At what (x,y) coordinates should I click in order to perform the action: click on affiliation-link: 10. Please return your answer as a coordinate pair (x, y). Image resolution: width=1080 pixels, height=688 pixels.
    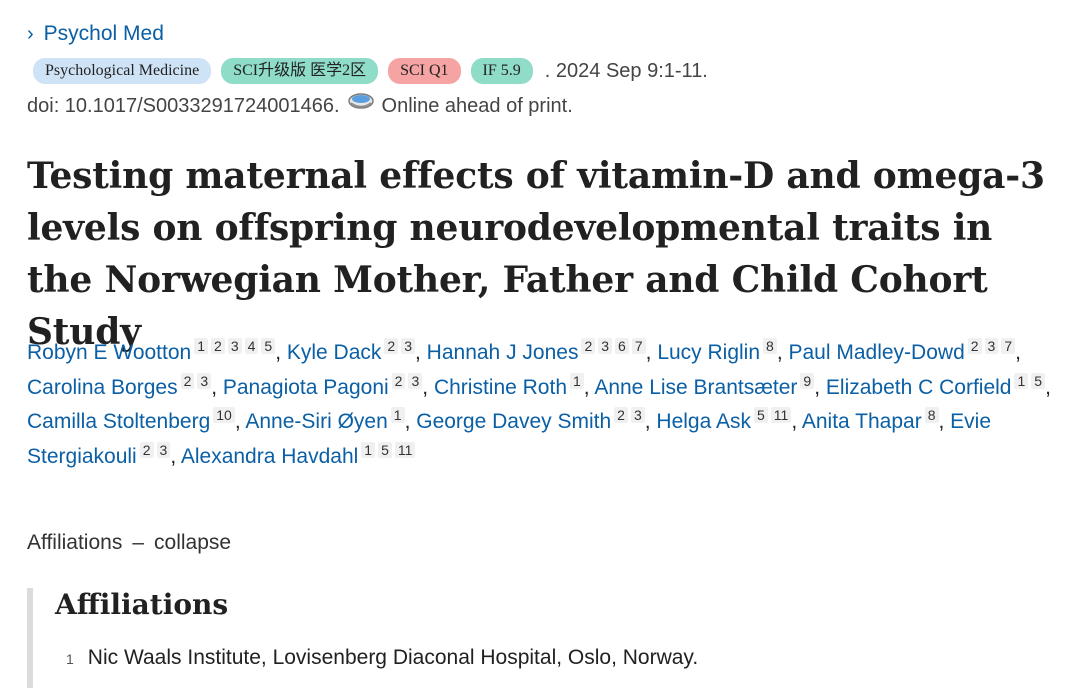
    Looking at the image, I should click on (224, 415).